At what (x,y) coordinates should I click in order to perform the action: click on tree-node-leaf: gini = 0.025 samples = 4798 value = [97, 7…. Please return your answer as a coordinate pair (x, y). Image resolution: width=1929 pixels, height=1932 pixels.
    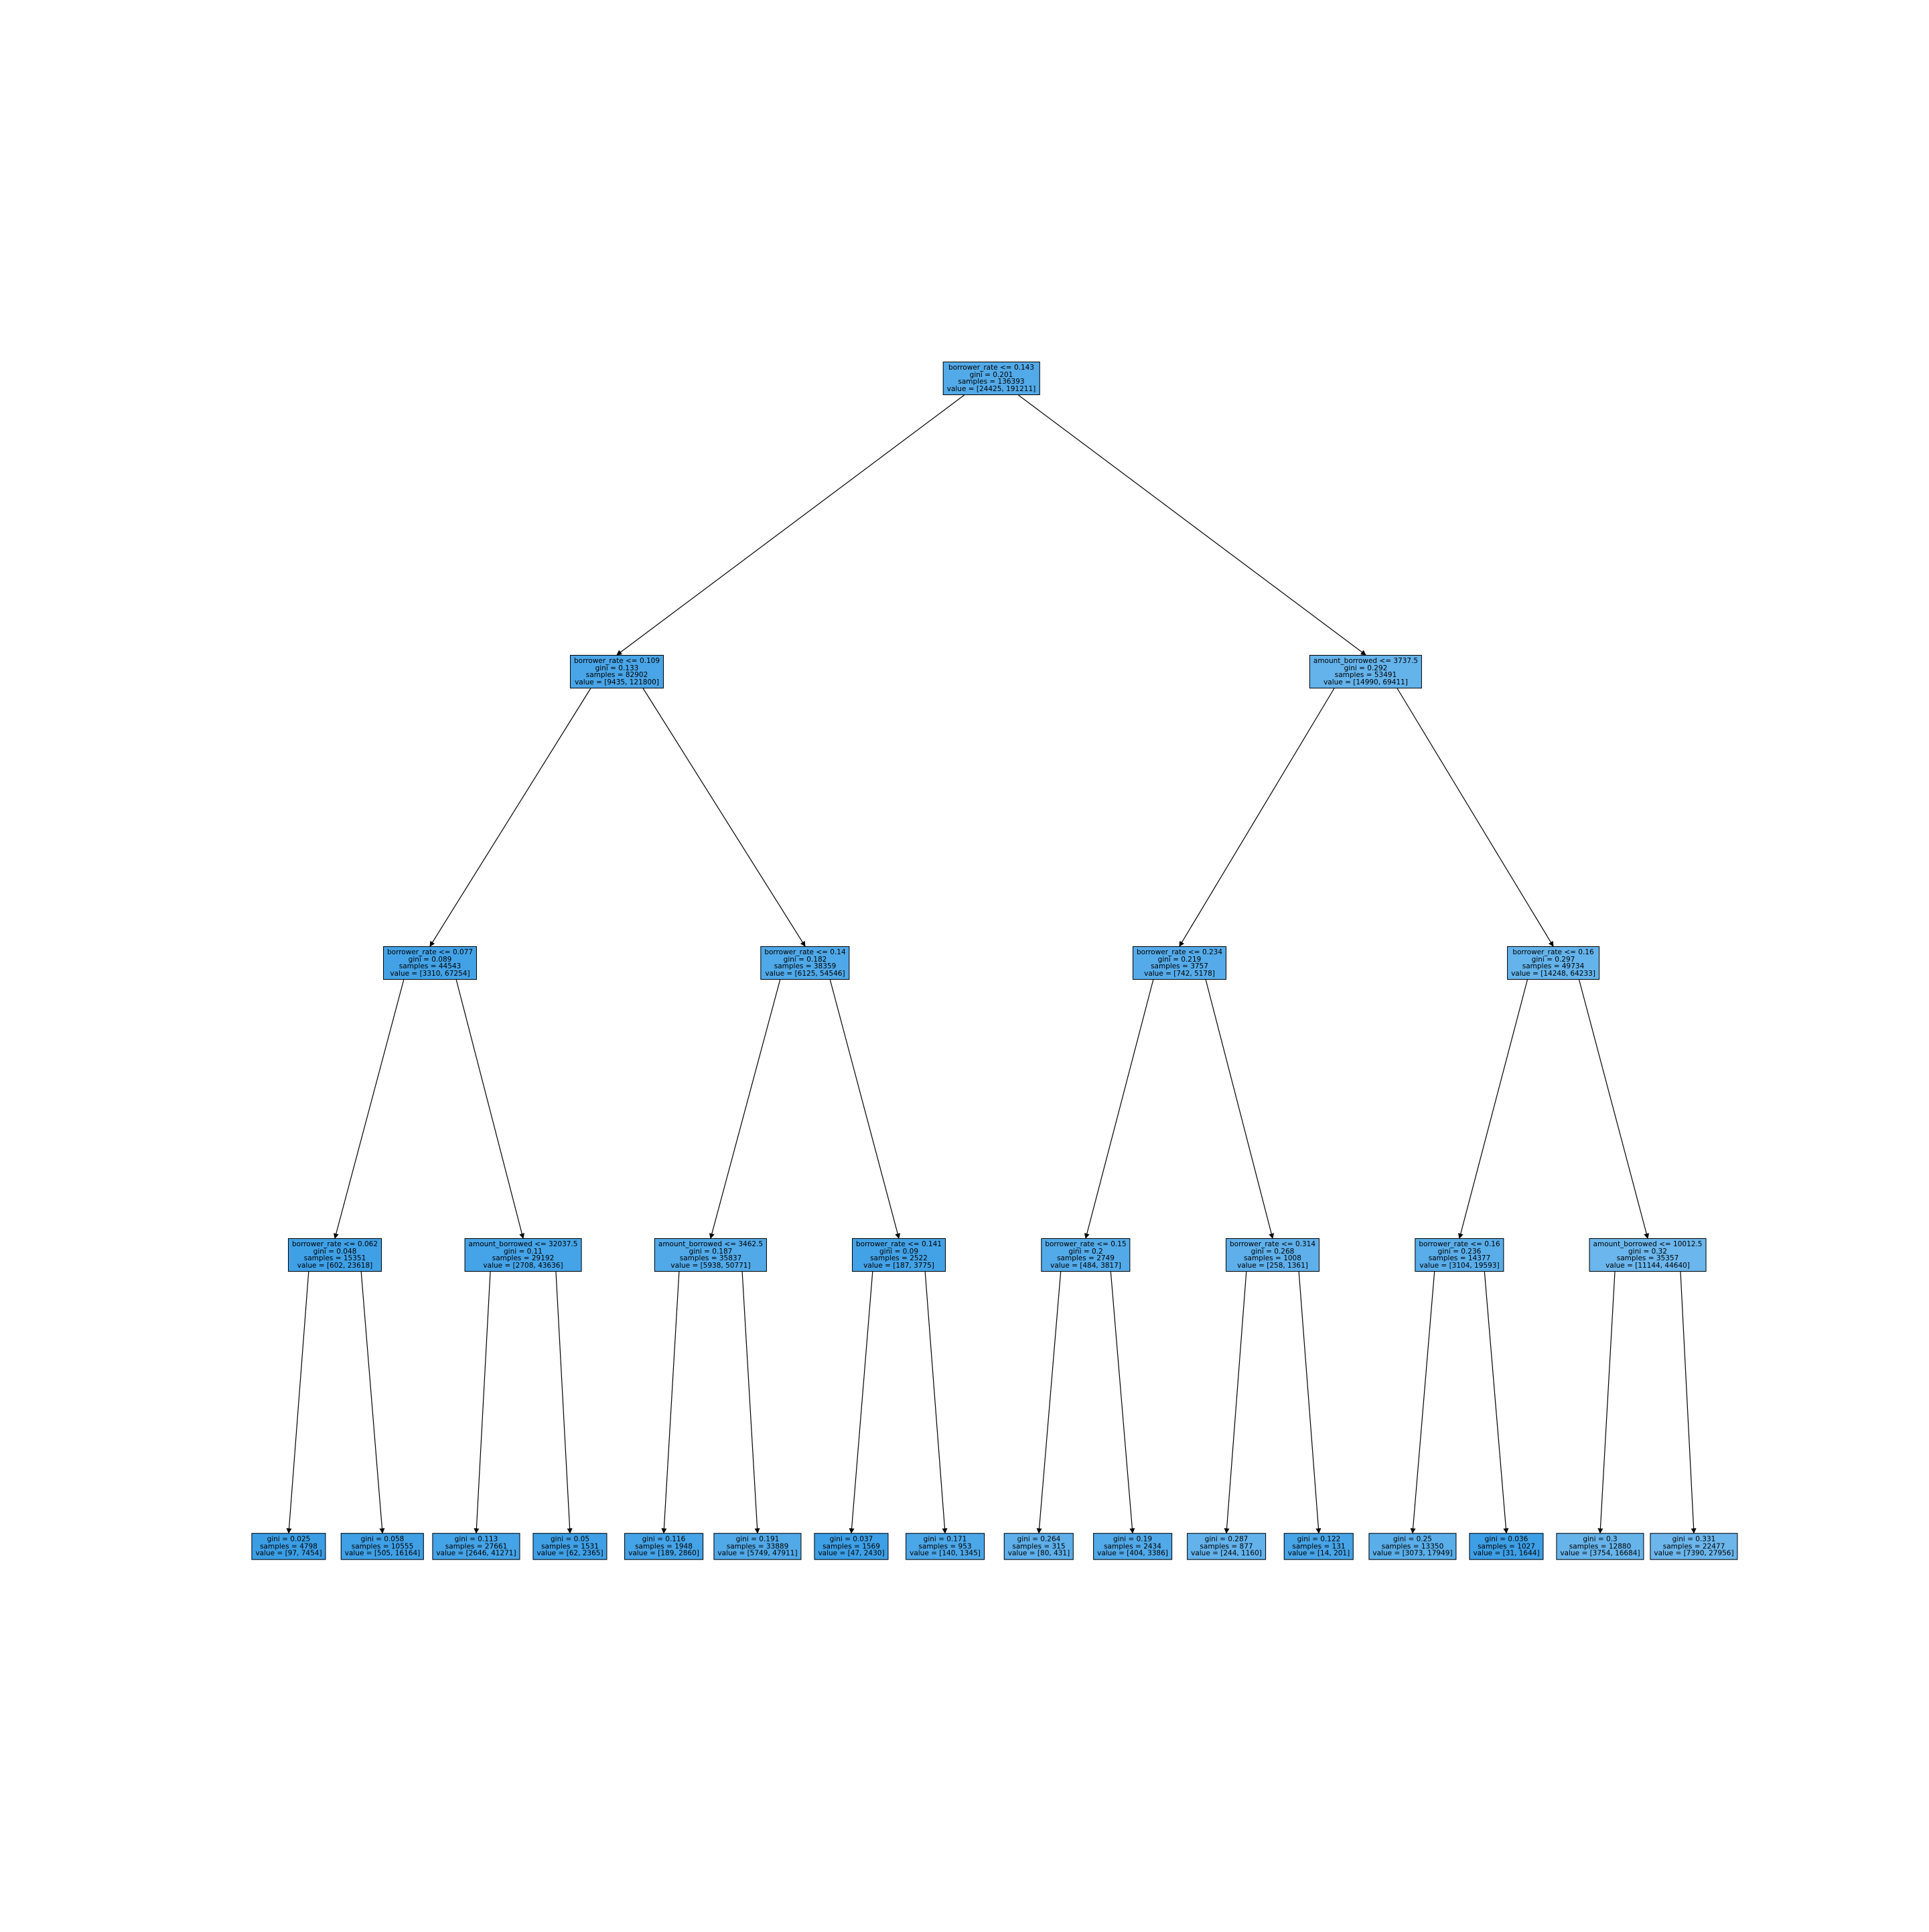
    Looking at the image, I should click on (288, 1546).